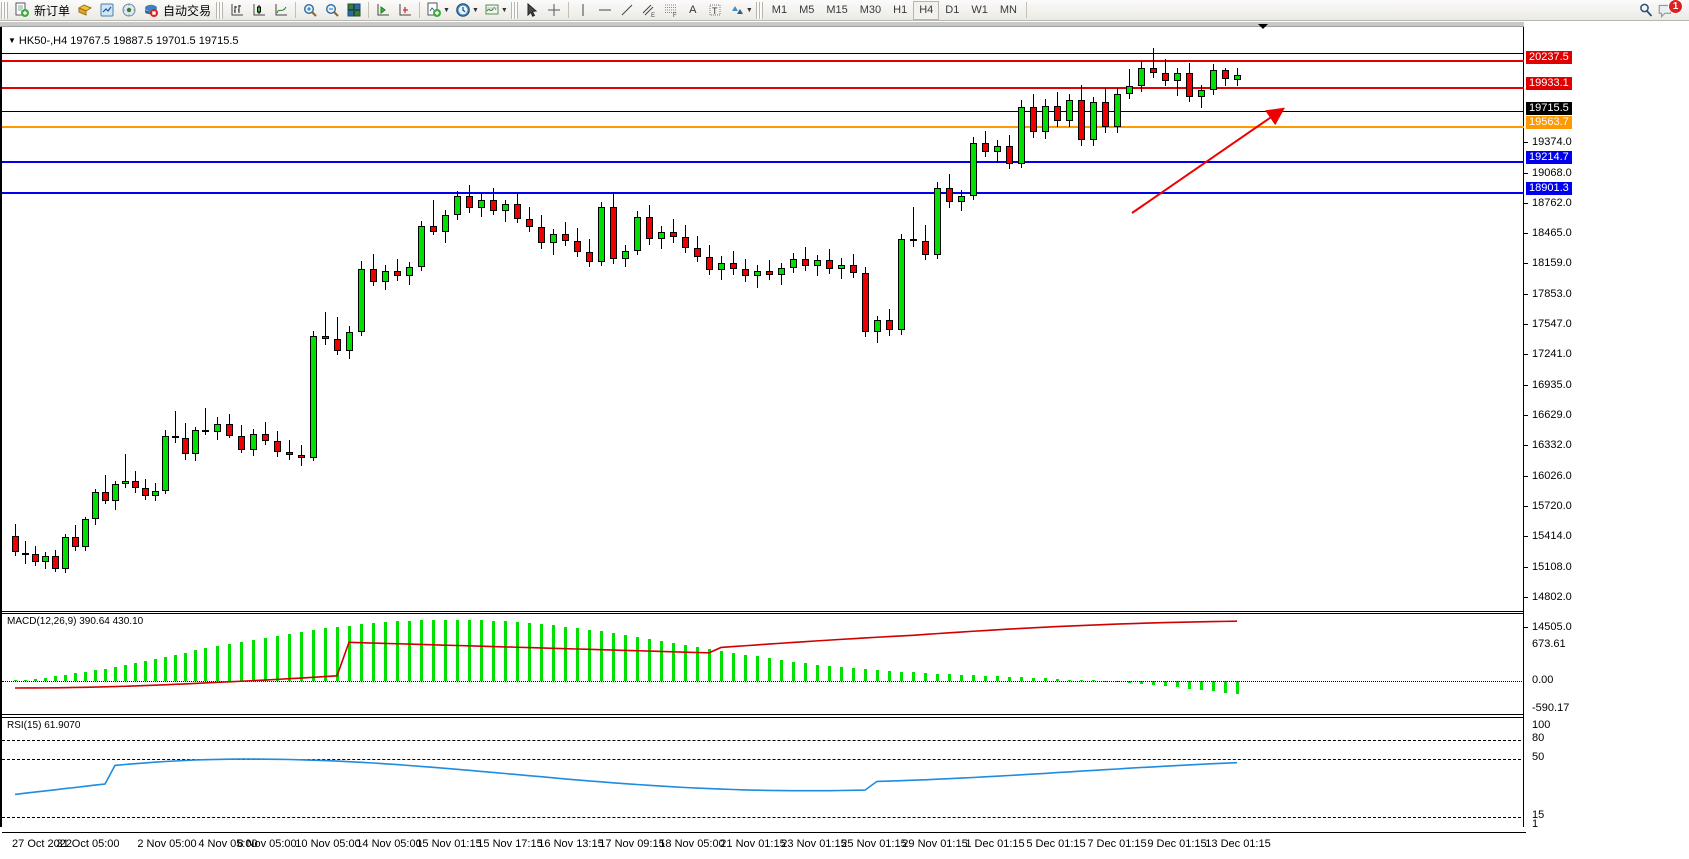 This screenshot has width=1689, height=859. I want to click on timeframe-h1: H1, so click(900, 10).